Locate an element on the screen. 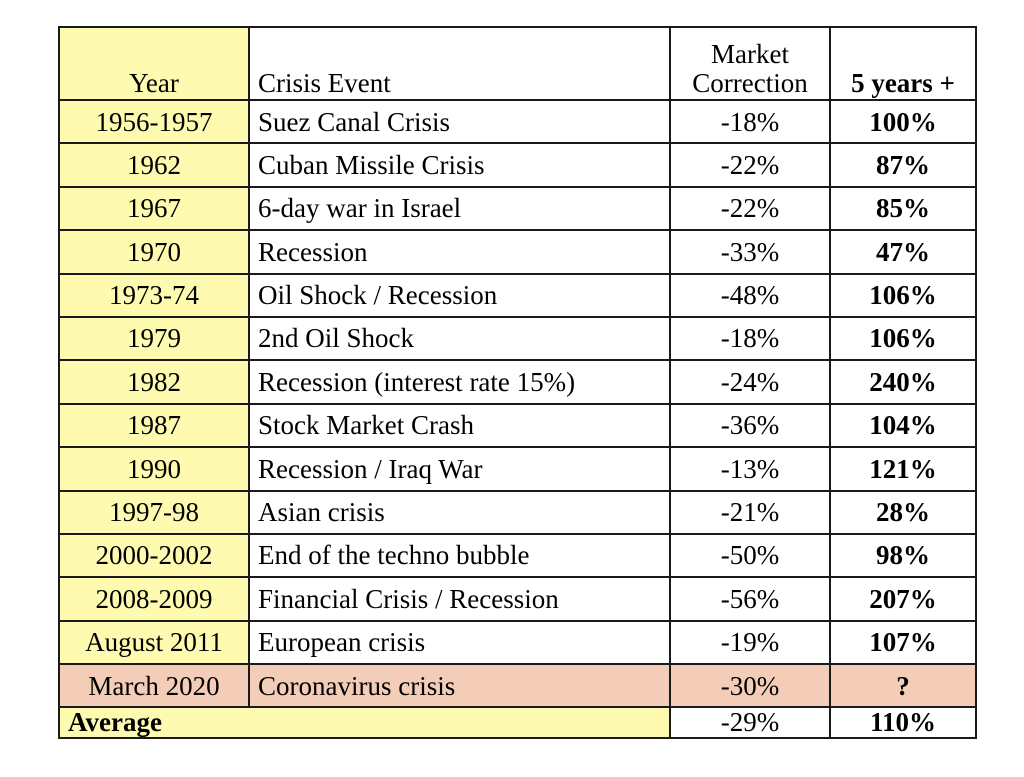 This screenshot has height=777, width=1024. table-row: 1987 Stock Market Crash -36% 104% is located at coordinates (517, 425).